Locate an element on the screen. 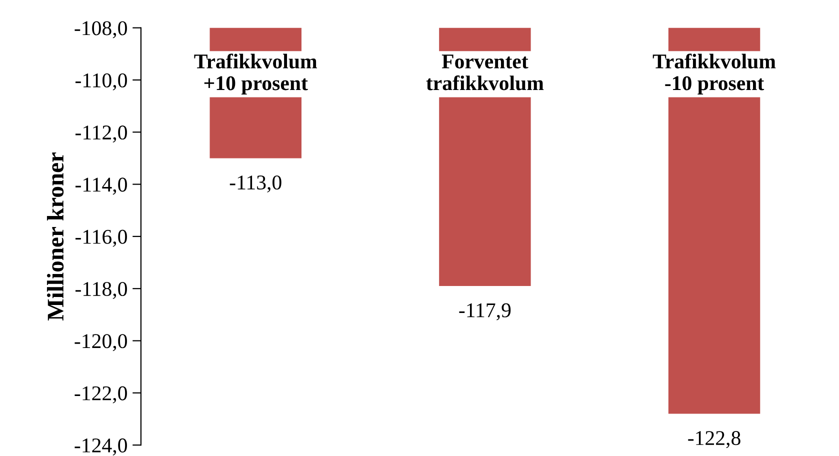  y-tick-label: -110,0 is located at coordinates (101, 81).